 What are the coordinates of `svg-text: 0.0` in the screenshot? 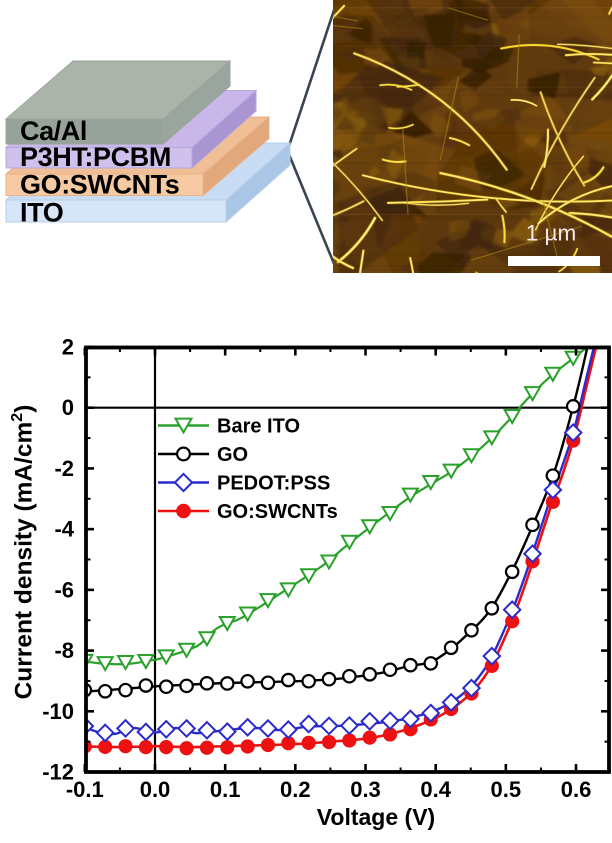 It's located at (155, 789).